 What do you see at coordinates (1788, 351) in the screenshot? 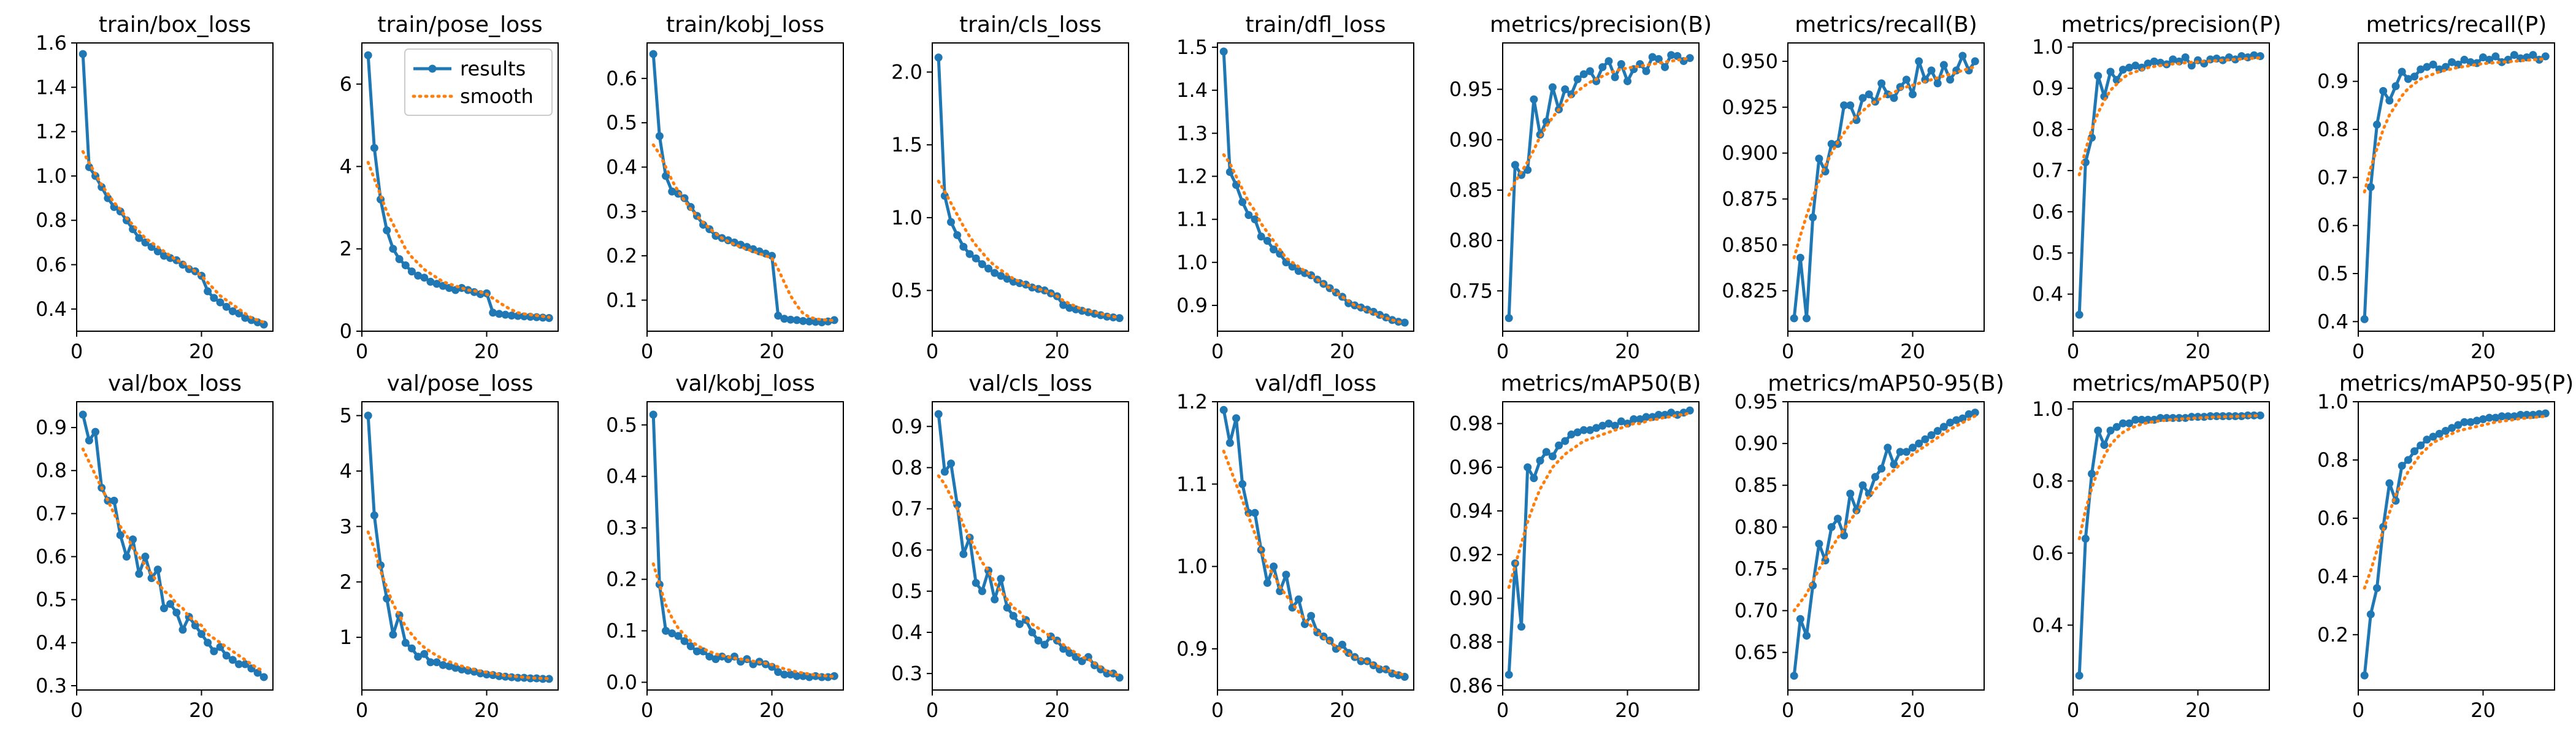
I see `x-tick-label: 0` at bounding box center [1788, 351].